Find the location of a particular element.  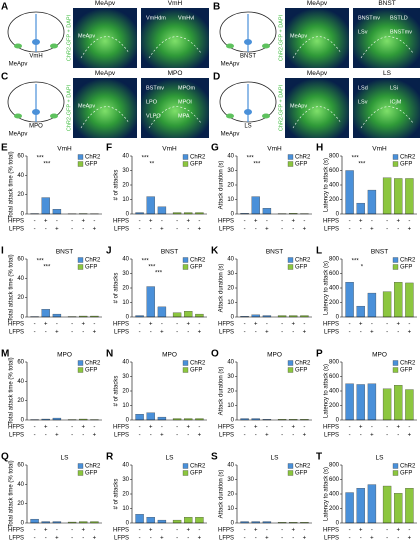

schematic-target is located at coordinates (36, 42).